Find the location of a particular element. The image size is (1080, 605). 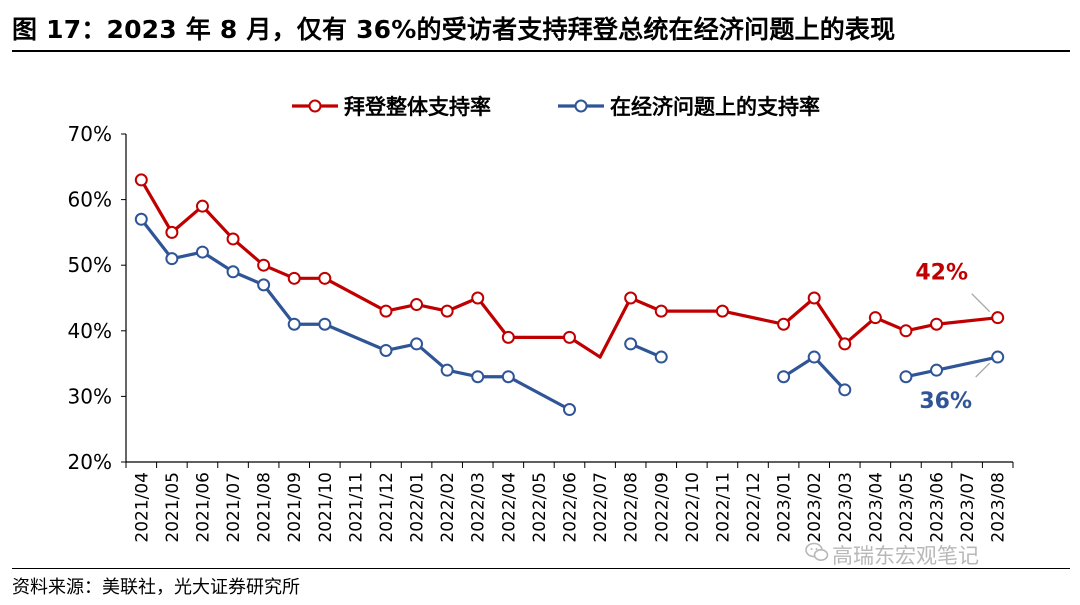

y-tick-label: 30% is located at coordinates (90, 396).